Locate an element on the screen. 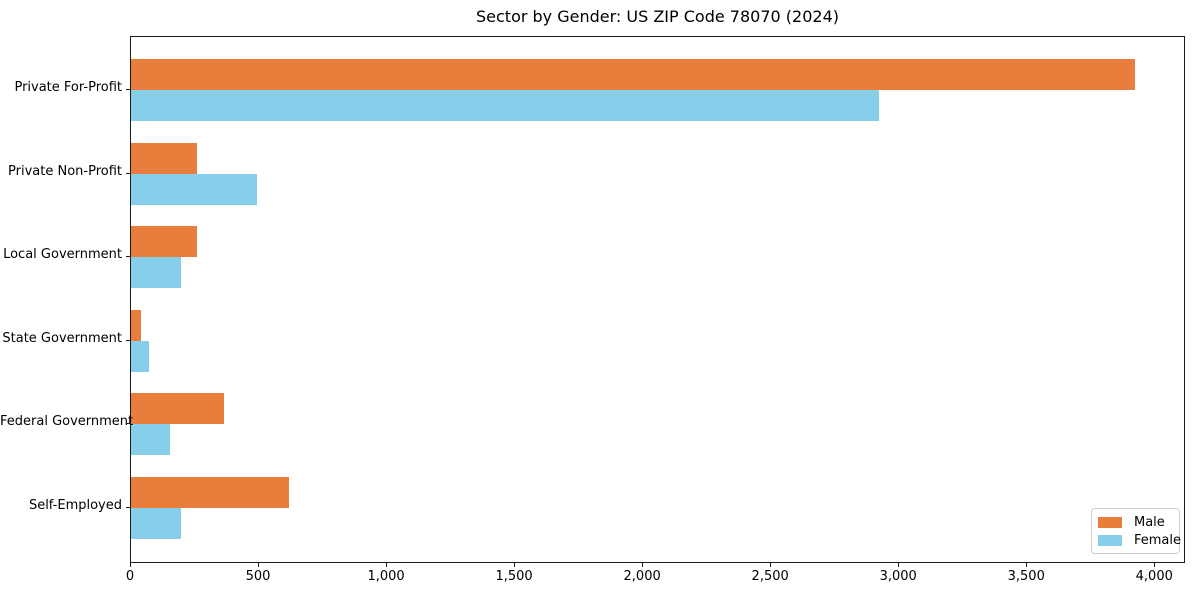  y-tick-label: Federal Government is located at coordinates (67, 422).